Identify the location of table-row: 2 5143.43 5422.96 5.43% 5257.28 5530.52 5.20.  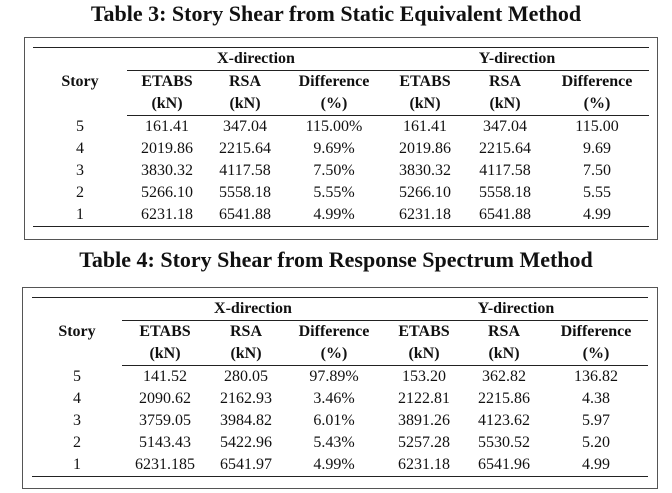
(340, 443).